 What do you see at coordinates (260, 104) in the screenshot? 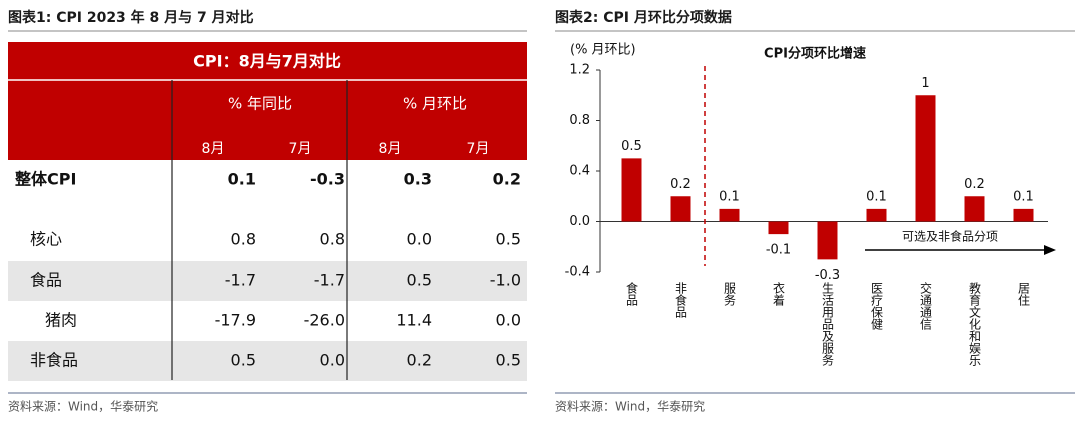
I see `group-header: % 年同比` at bounding box center [260, 104].